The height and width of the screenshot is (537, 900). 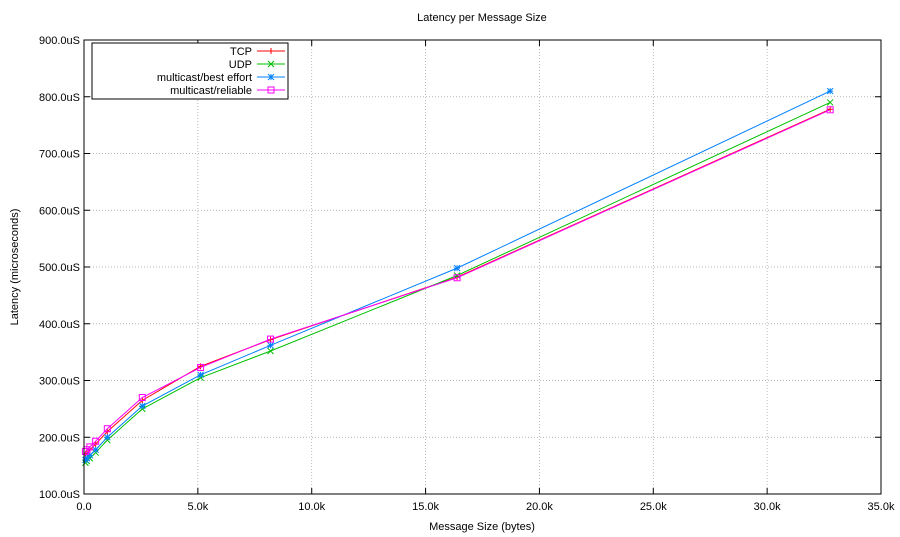 I want to click on x-tick-label: 30.0k, so click(x=767, y=507).